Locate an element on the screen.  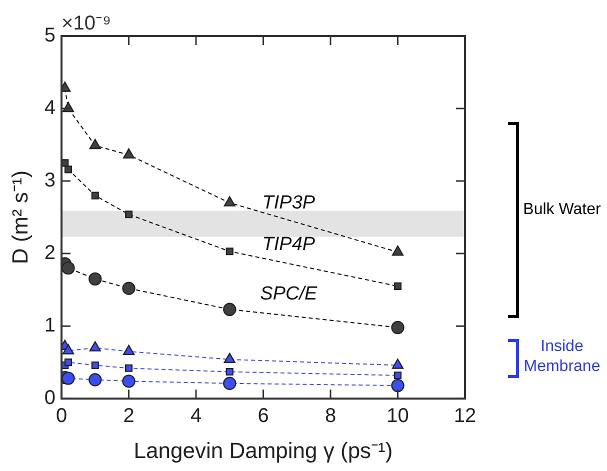
series-label: SPC/E is located at coordinates (289, 294).